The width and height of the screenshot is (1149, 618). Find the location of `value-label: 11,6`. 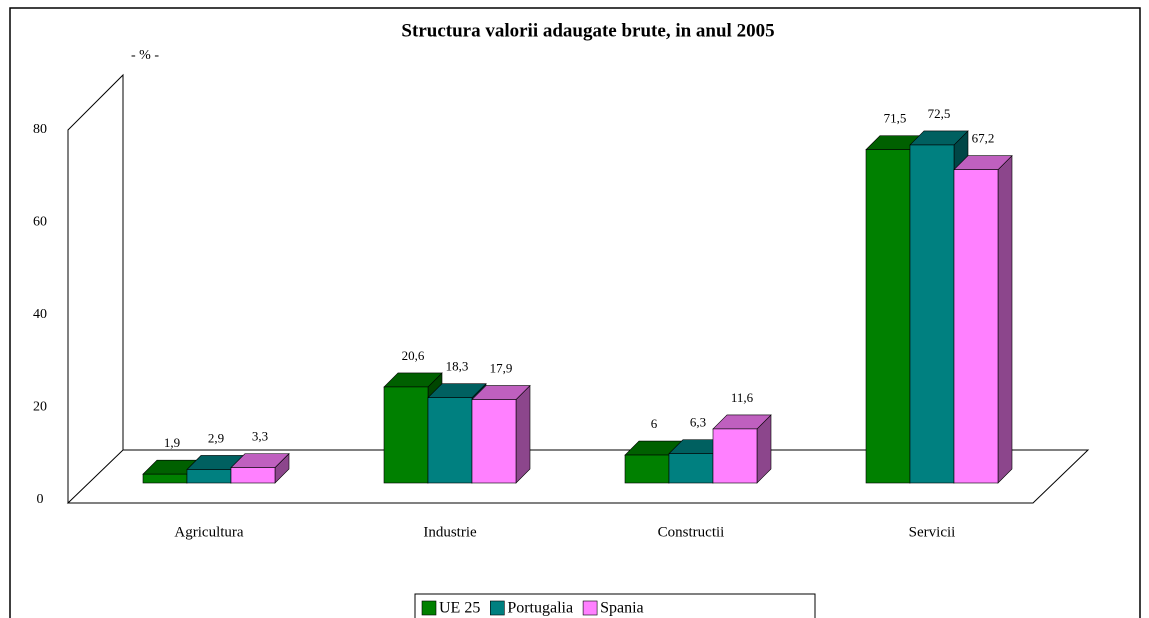

value-label: 11,6 is located at coordinates (742, 397).